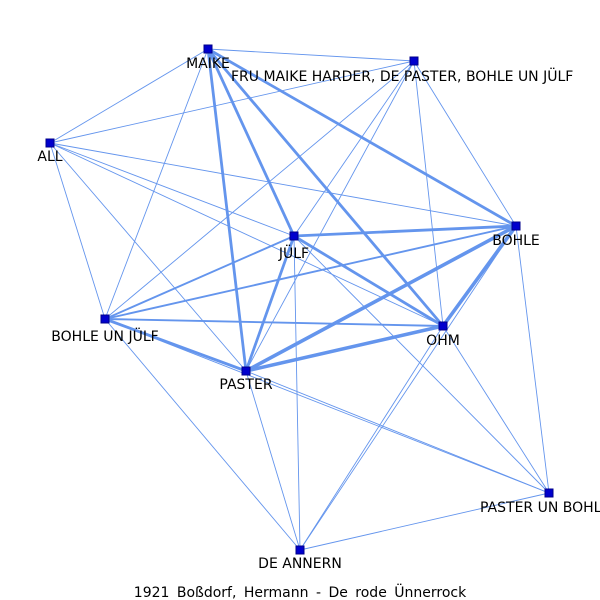 The image size is (600, 600). I want to click on node-label-paster_bohle: PASTER UN BOHLE, so click(540, 508).